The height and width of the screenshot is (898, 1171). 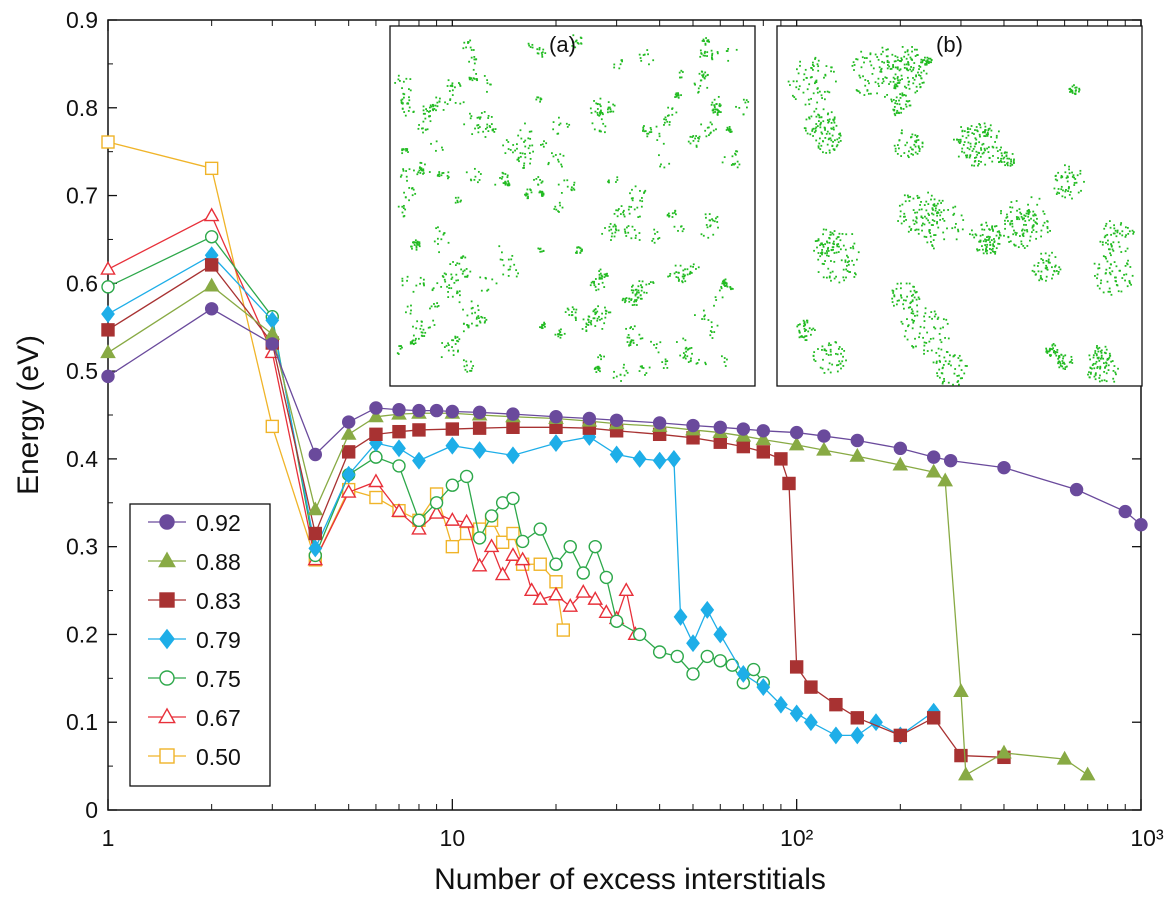 What do you see at coordinates (200, 645) in the screenshot?
I see `legend-box` at bounding box center [200, 645].